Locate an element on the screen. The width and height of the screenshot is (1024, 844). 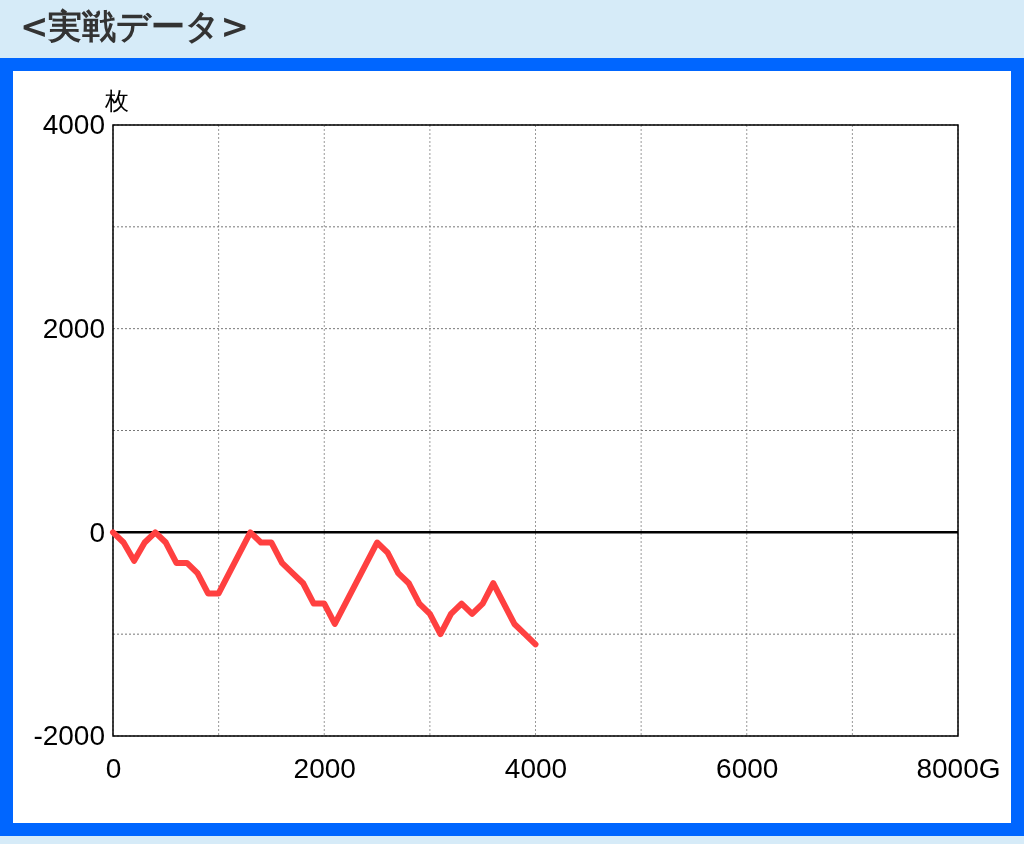
y-tick-label: -2000 is located at coordinates (69, 736).